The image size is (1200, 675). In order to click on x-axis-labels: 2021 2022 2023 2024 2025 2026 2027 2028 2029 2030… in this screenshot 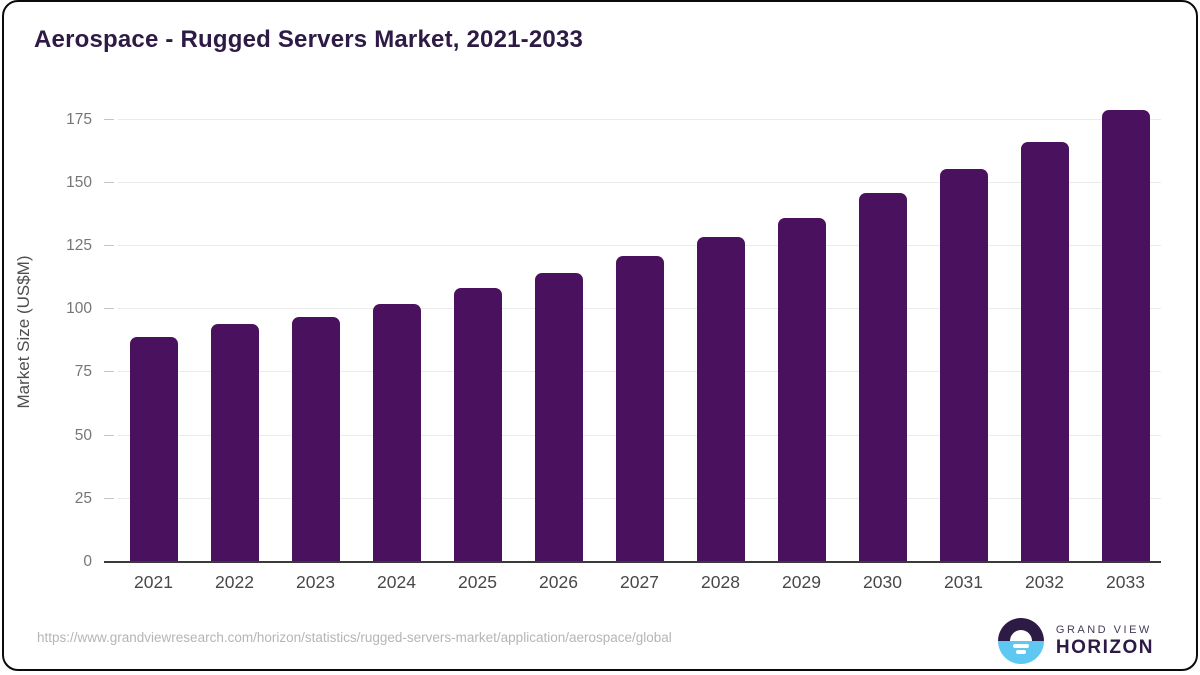, I will do `click(639, 582)`.